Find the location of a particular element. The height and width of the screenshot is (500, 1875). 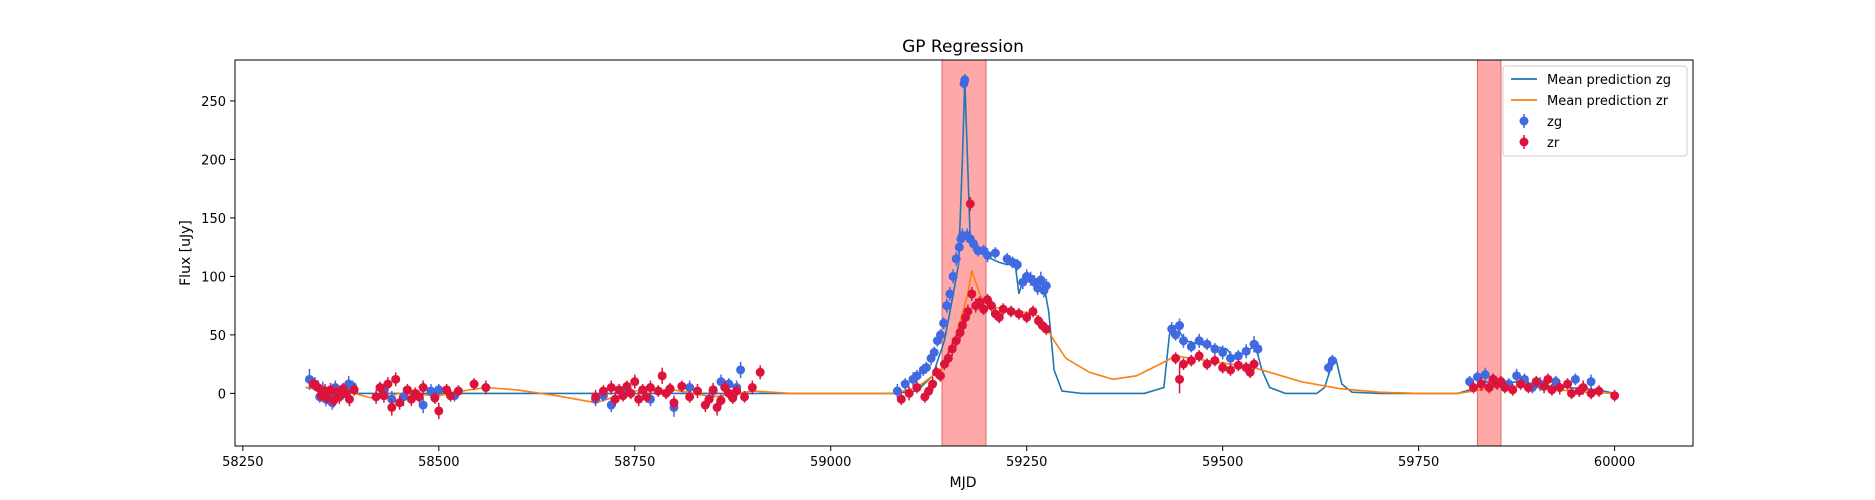

y-tick-label: 50 is located at coordinates (217, 336).